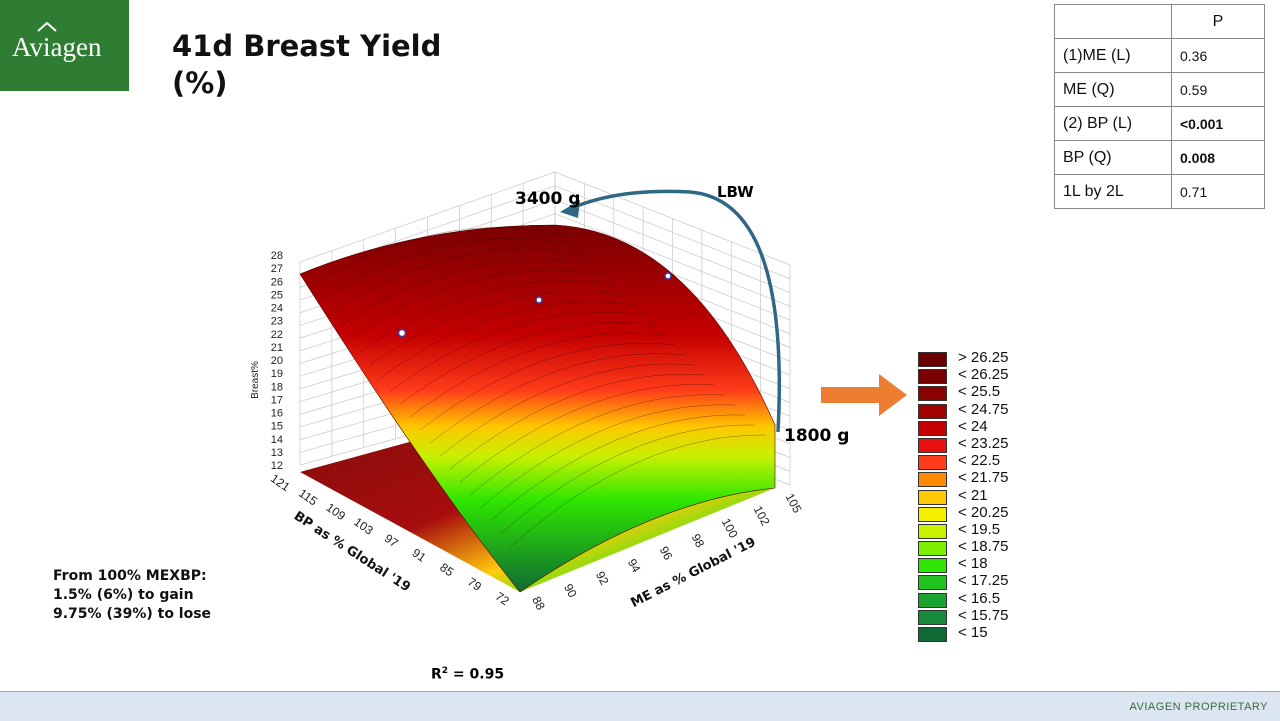 The width and height of the screenshot is (1280, 721). What do you see at coordinates (277, 387) in the screenshot?
I see `z-tick-label: 18` at bounding box center [277, 387].